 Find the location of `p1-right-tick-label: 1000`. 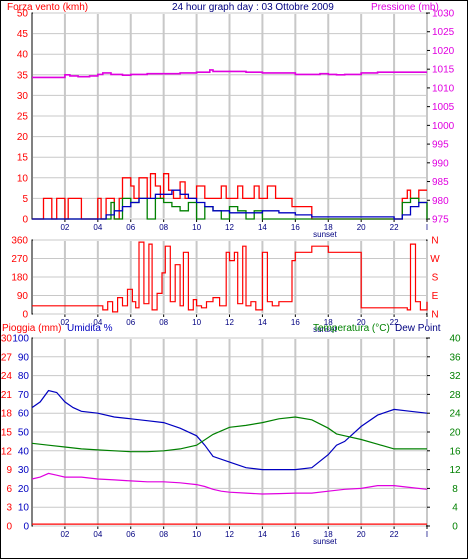

p1-right-tick-label: 1000 is located at coordinates (443, 126).